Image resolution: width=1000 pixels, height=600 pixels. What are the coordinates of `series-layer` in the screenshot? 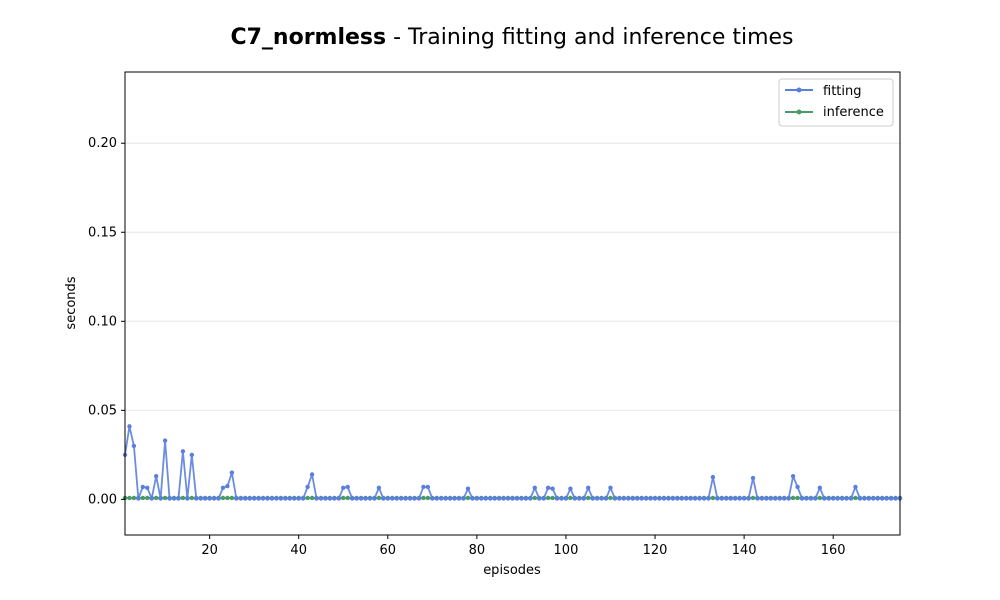 It's located at (512, 462).